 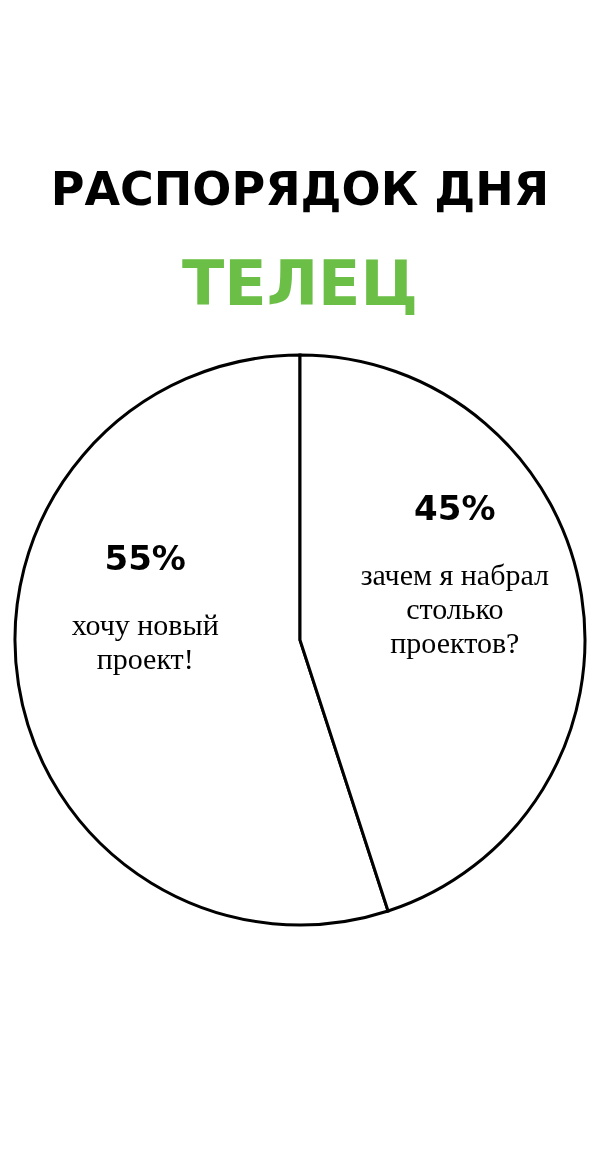 I want to click on chart-title: РАСПОРЯДОК ДНЯ, so click(x=300, y=189).